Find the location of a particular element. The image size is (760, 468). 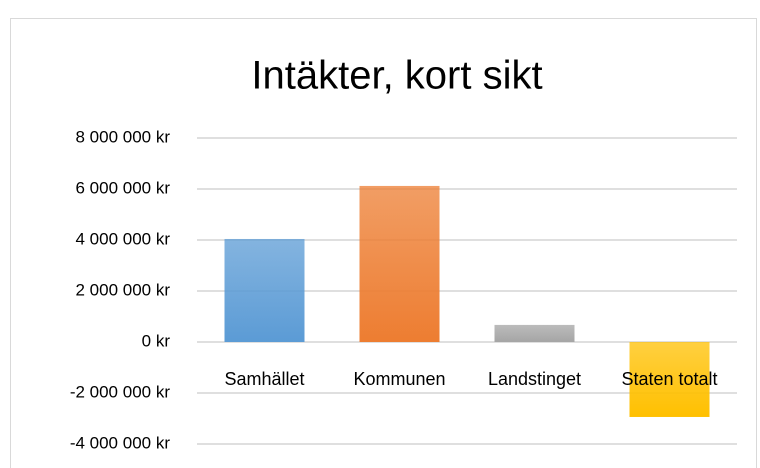

y-tick-label: 2 000 000 kr is located at coordinates (122, 289).